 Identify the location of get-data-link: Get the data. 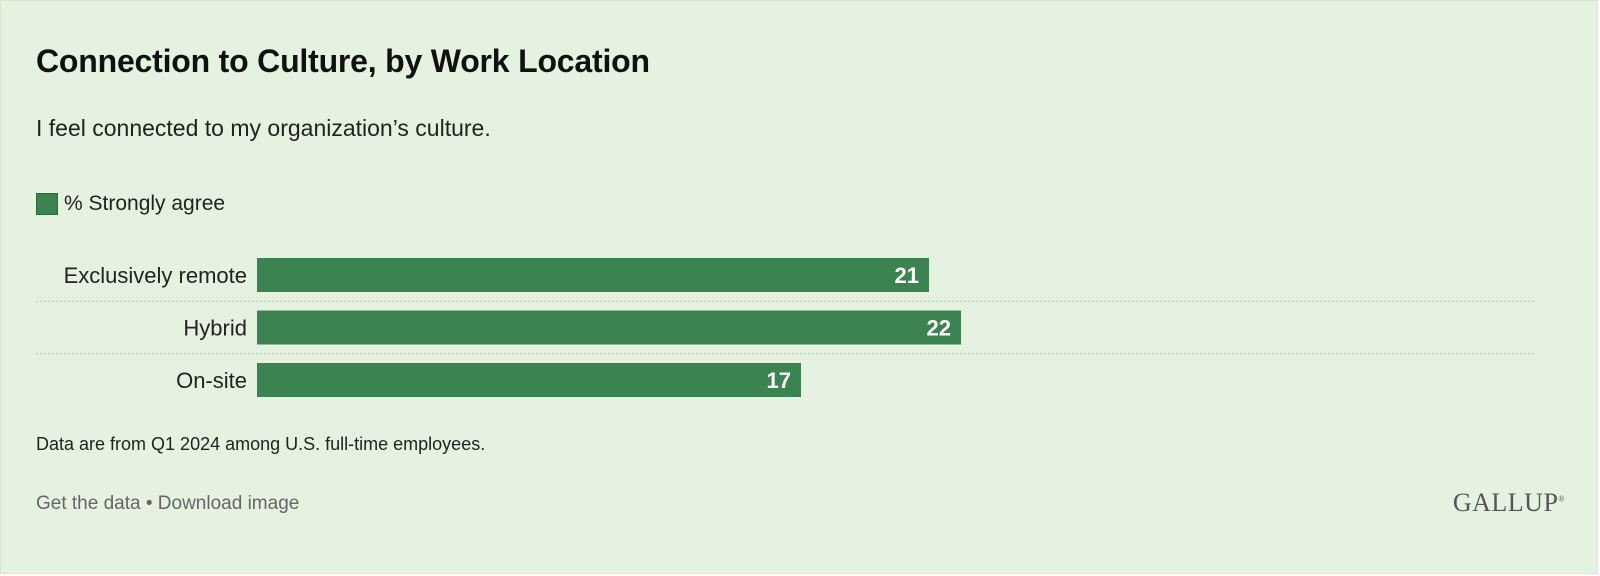
(88, 503).